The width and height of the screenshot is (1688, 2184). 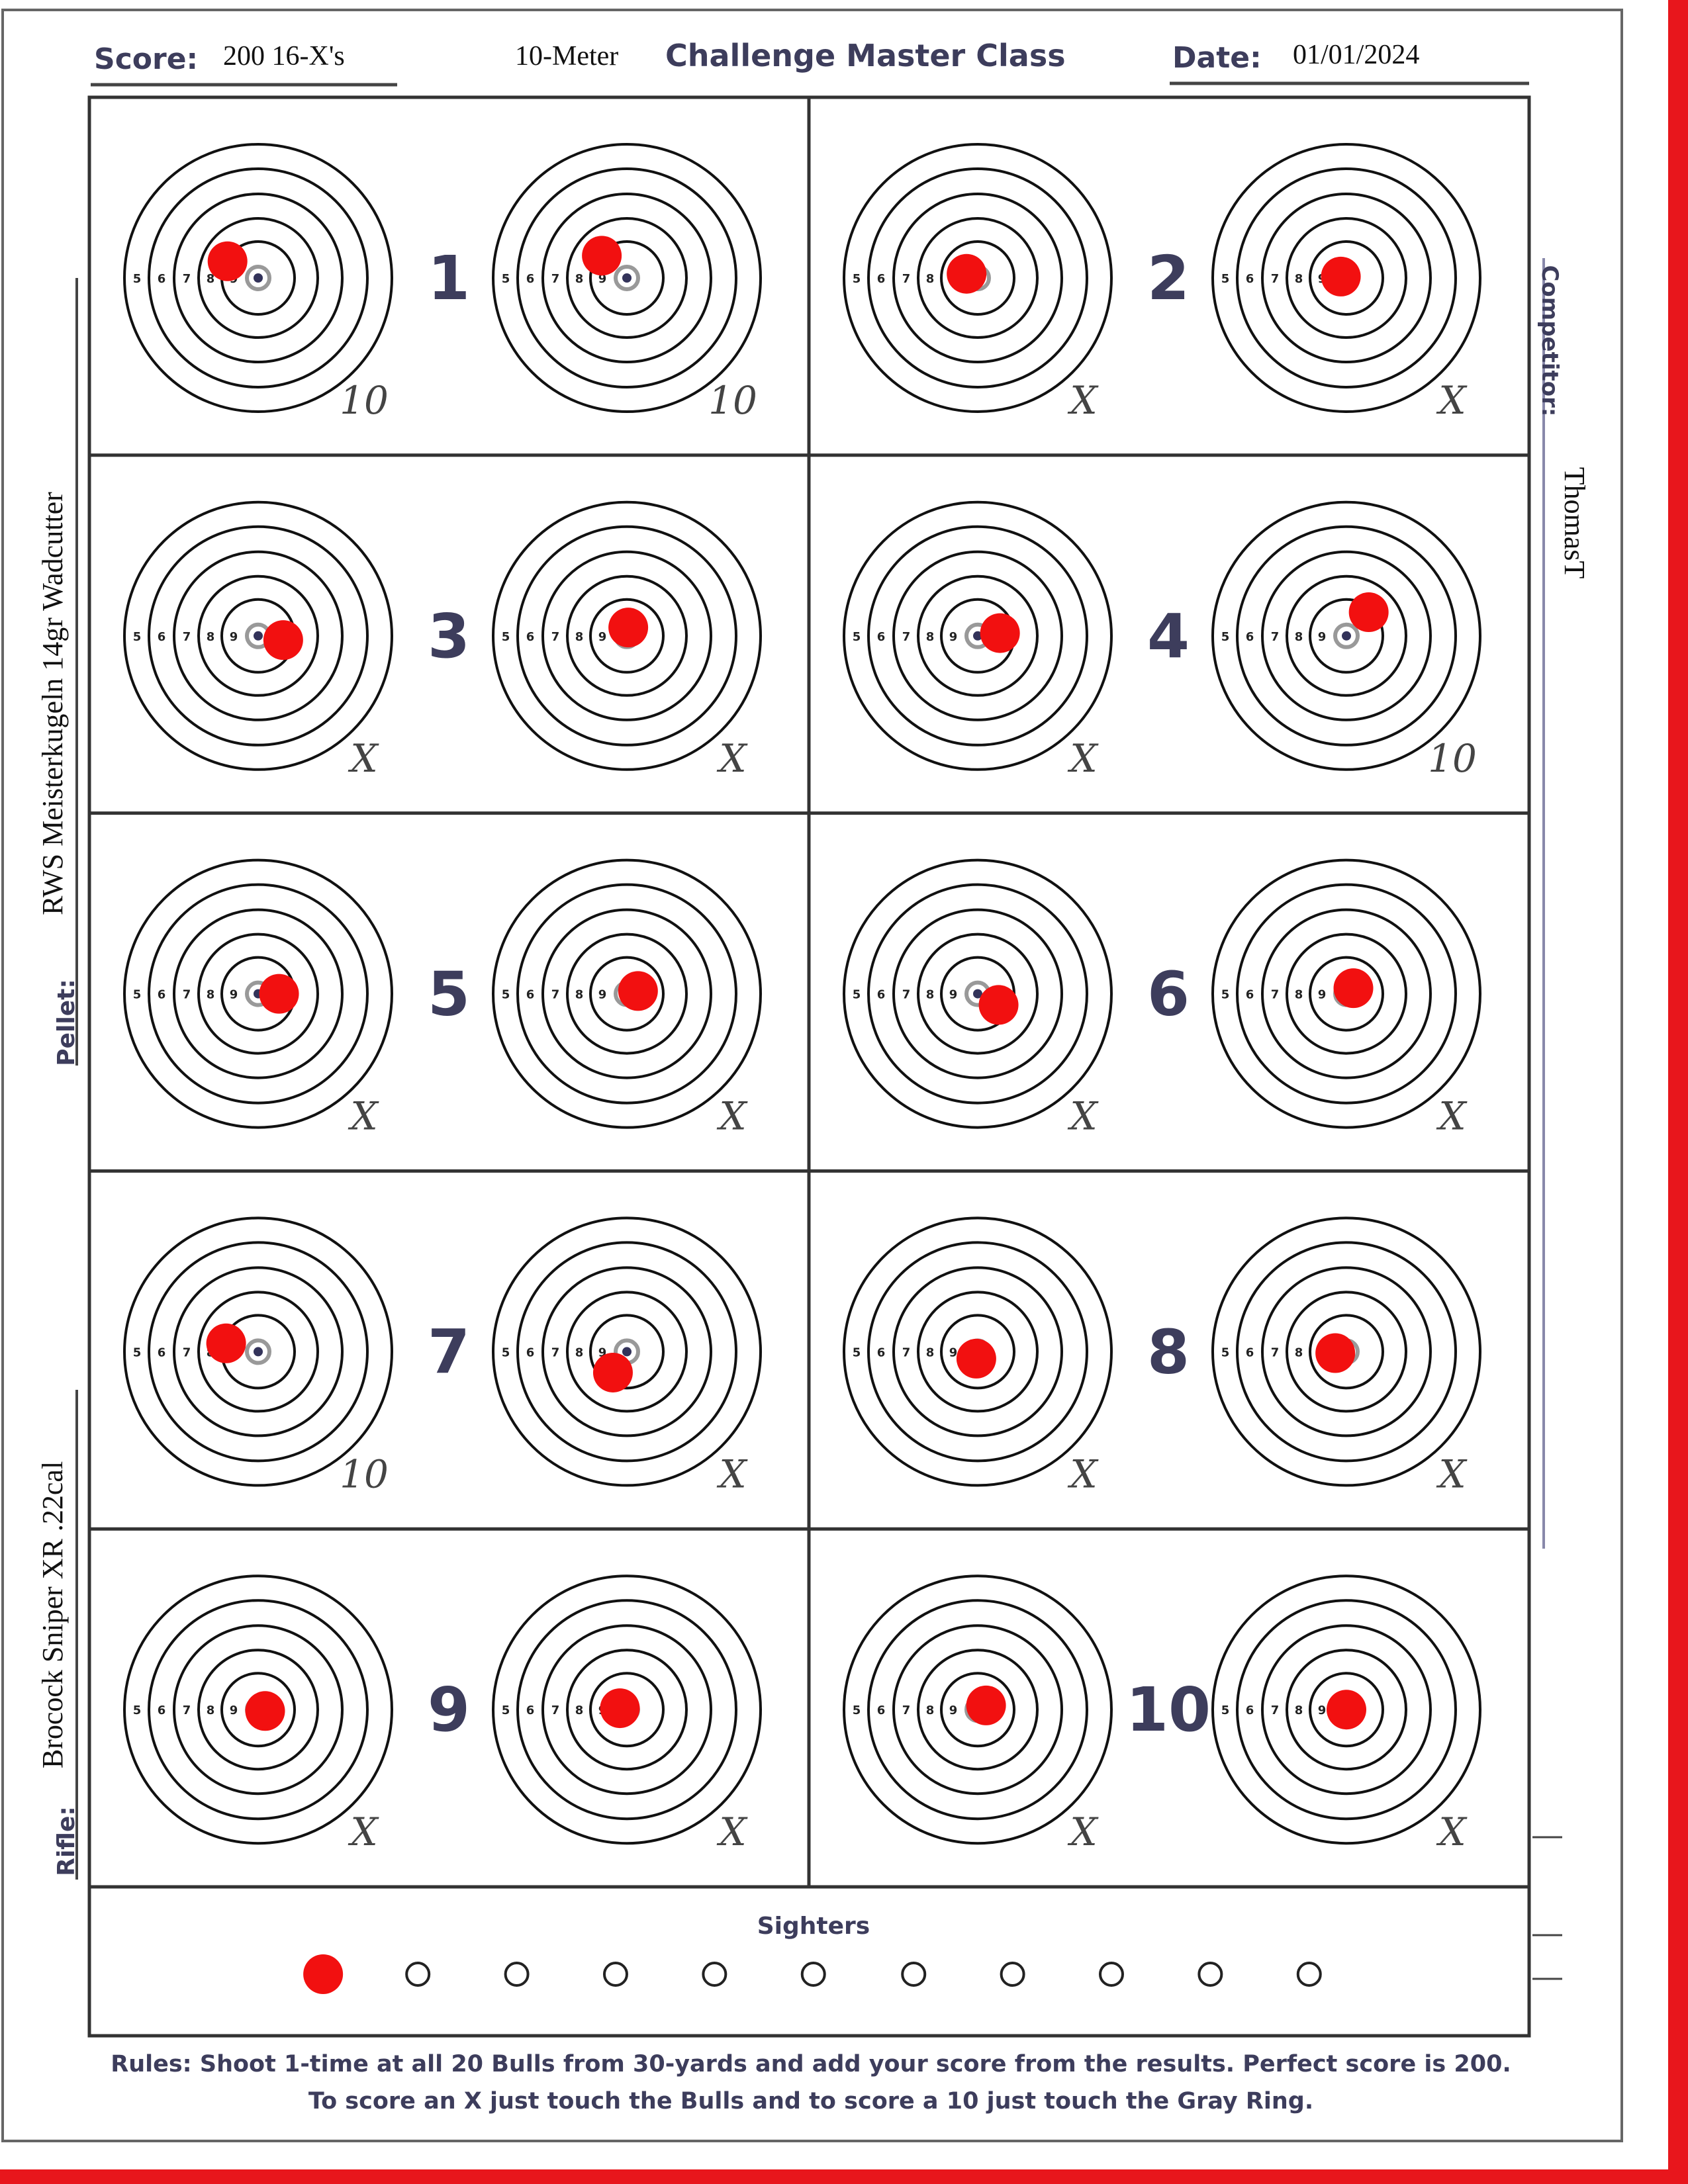 What do you see at coordinates (1168, 636) in the screenshot?
I see `target-number: 4` at bounding box center [1168, 636].